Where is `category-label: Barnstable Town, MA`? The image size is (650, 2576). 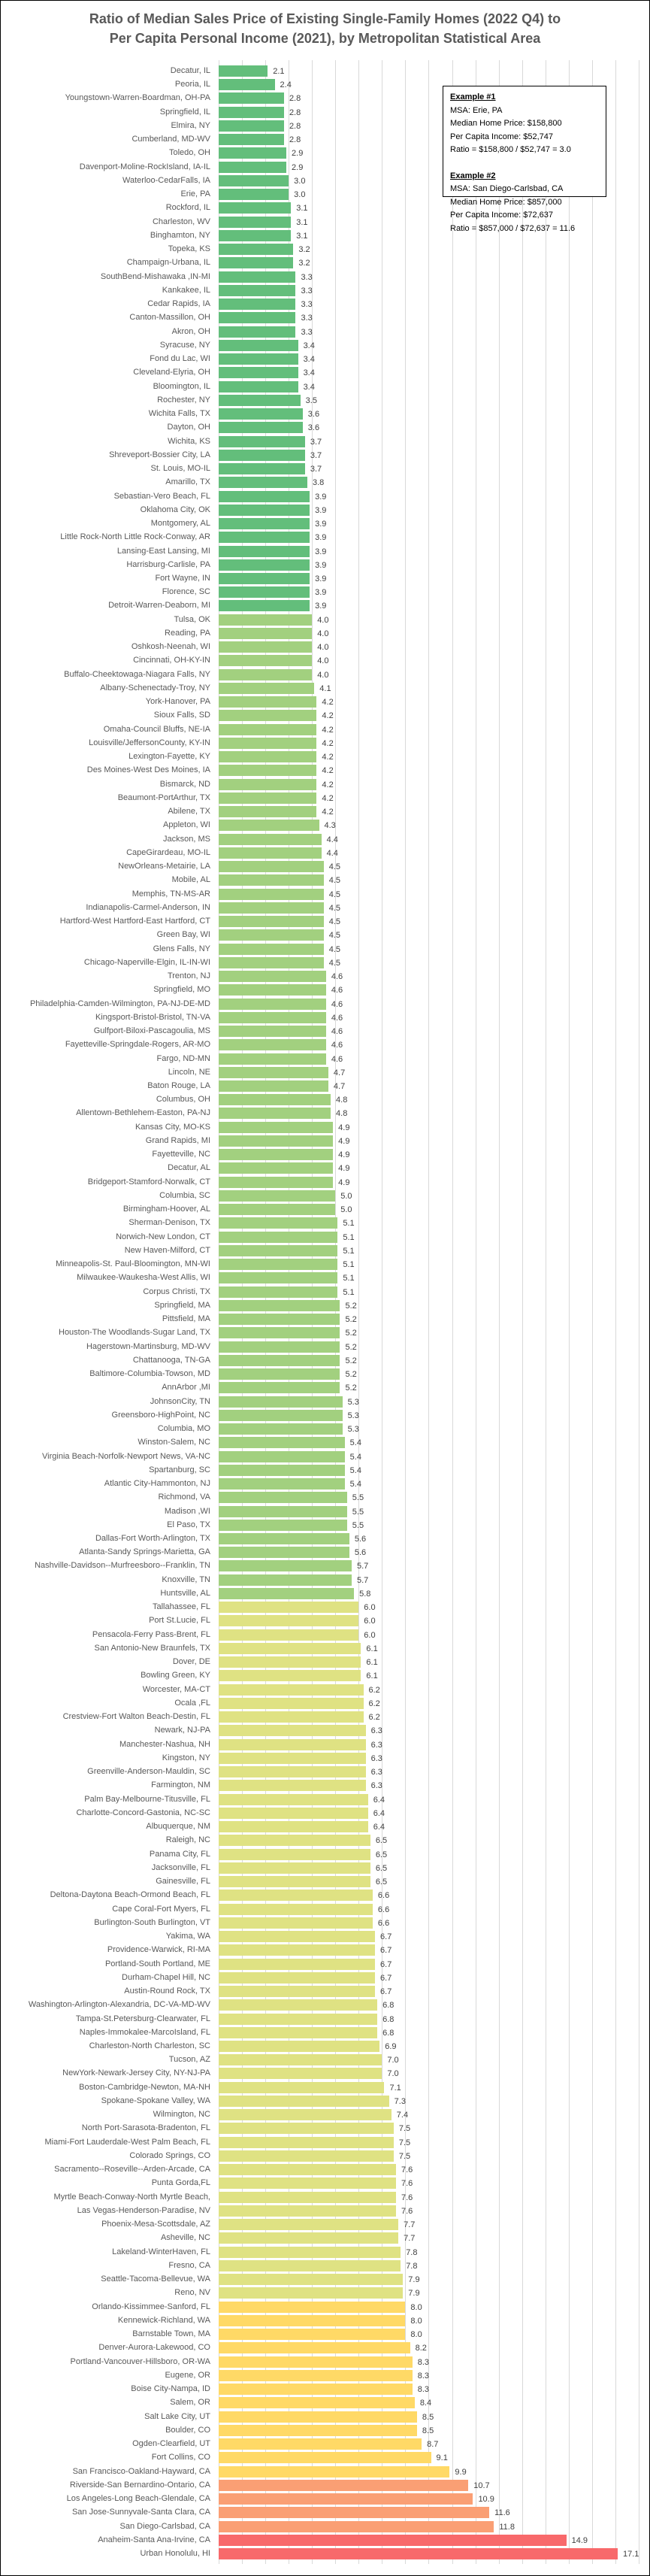 category-label: Barnstable Town, MA is located at coordinates (171, 2334).